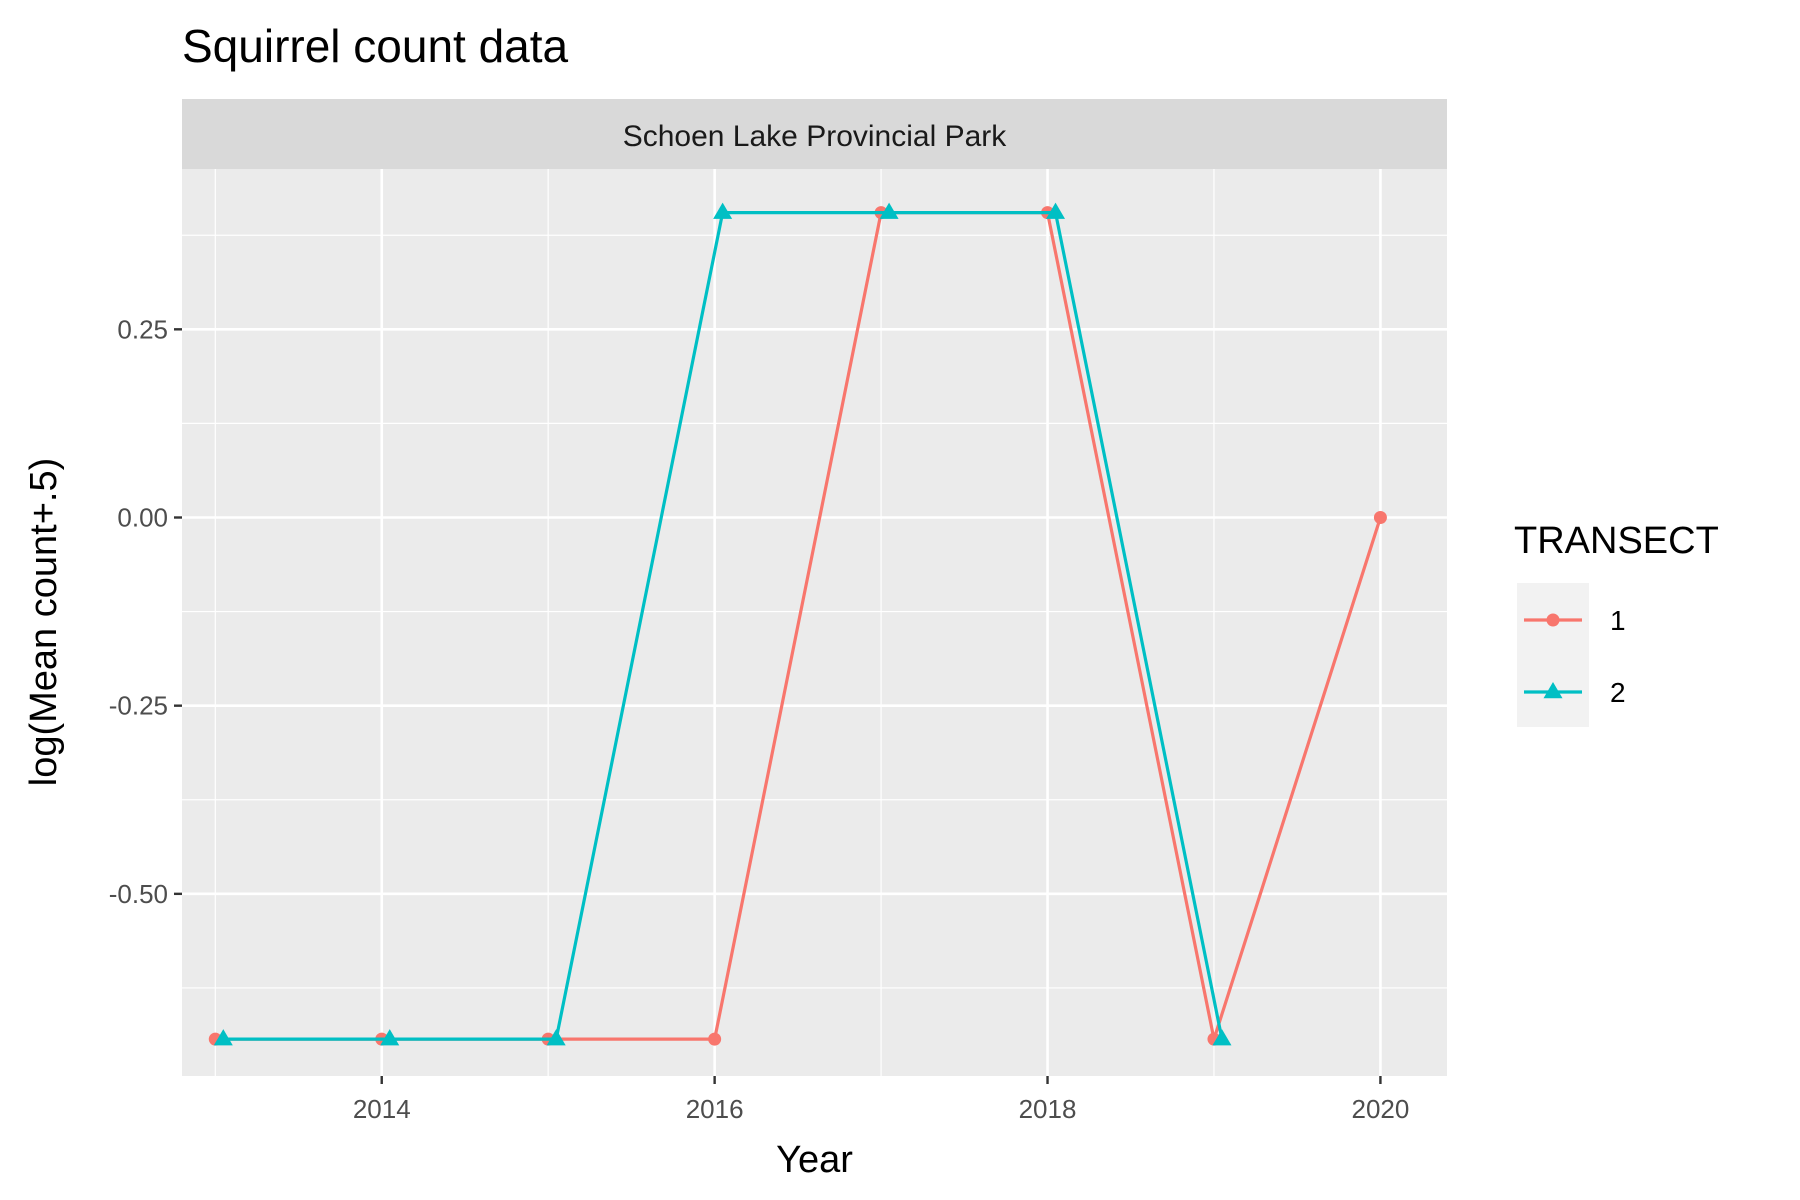 The image size is (1800, 1200). I want to click on chart-title: Squirrel count data, so click(375, 46).